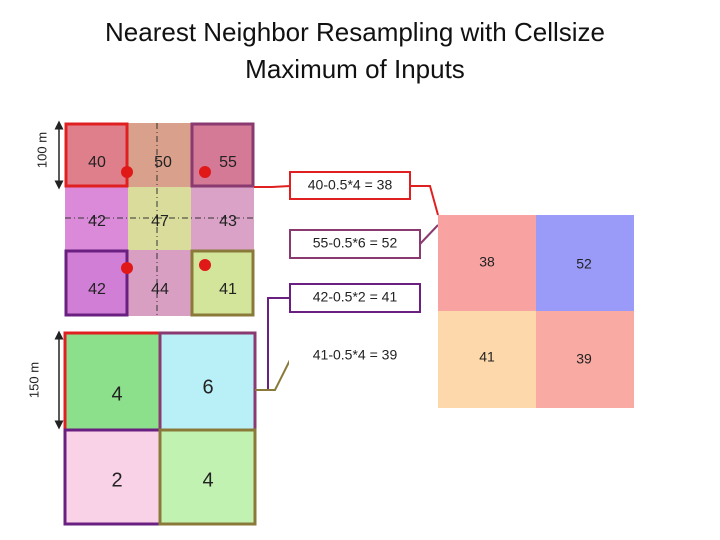 The height and width of the screenshot is (540, 720). Describe the element at coordinates (207, 387) in the screenshot. I see `cell-value: 6` at that location.